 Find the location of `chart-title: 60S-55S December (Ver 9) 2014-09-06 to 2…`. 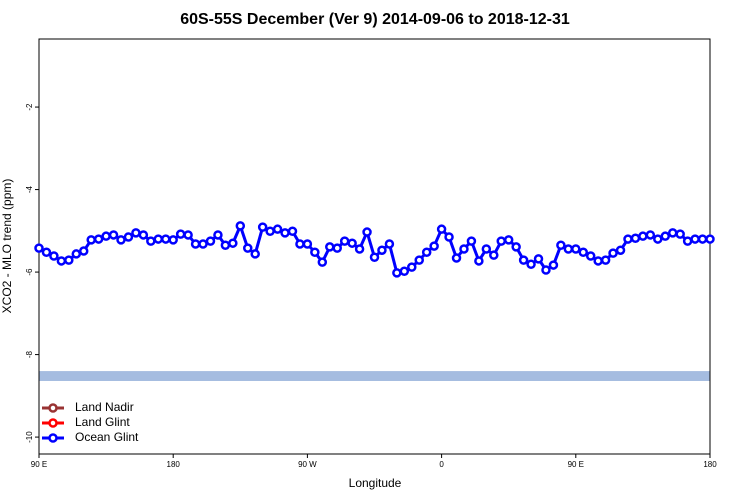

chart-title: 60S-55S December (Ver 9) 2014-09-06 to 2… is located at coordinates (375, 19).